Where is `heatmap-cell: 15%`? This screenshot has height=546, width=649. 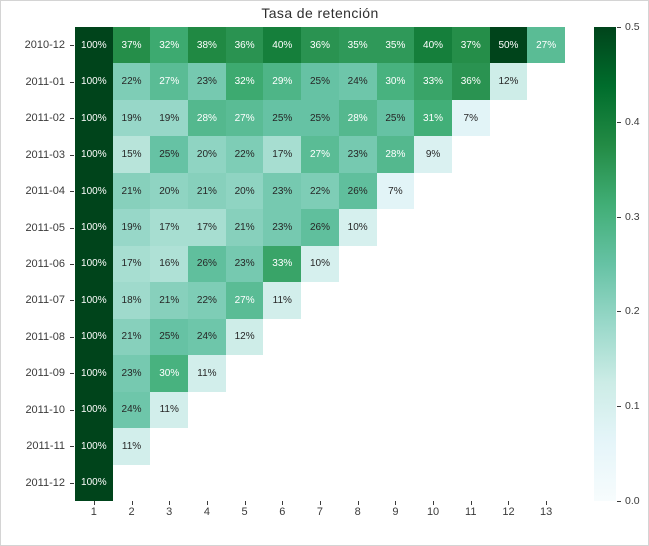 heatmap-cell: 15% is located at coordinates (131, 154).